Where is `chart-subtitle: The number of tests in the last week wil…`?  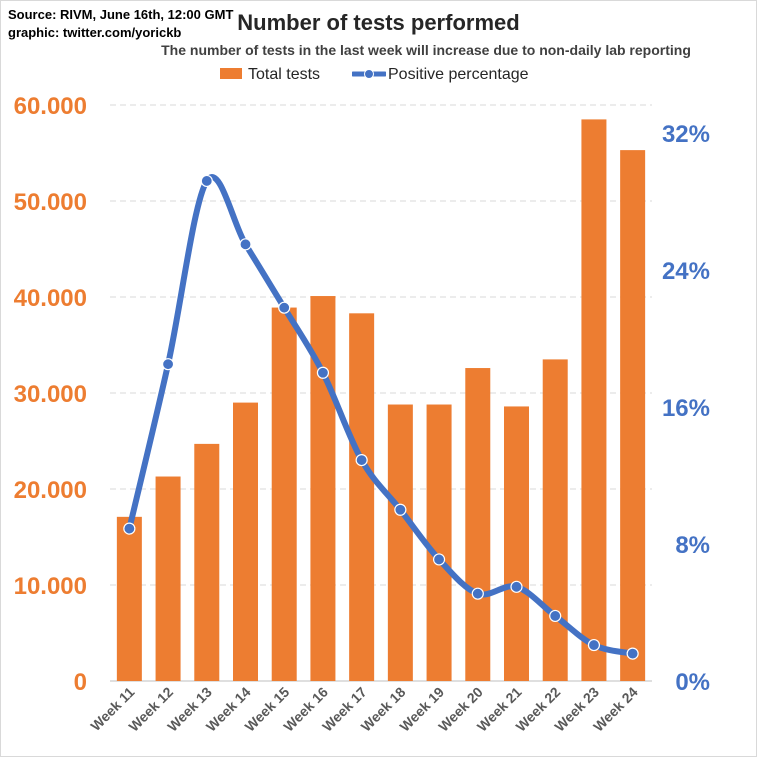
chart-subtitle: The number of tests in the last week wil… is located at coordinates (426, 50).